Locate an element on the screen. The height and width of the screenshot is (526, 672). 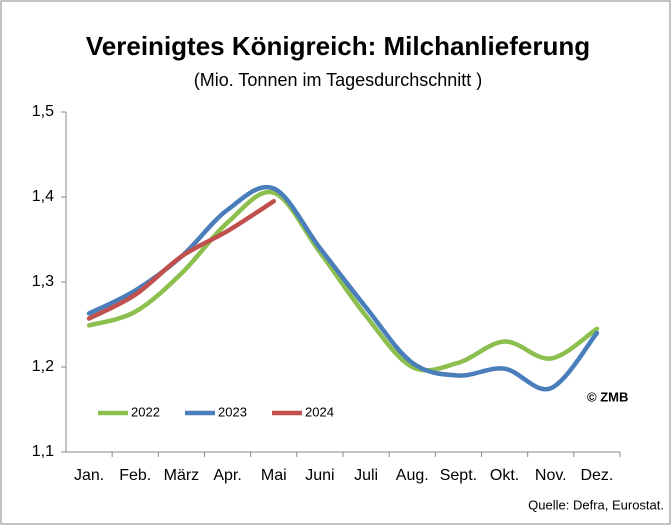
x-tick-label: Sept. is located at coordinates (458, 475).